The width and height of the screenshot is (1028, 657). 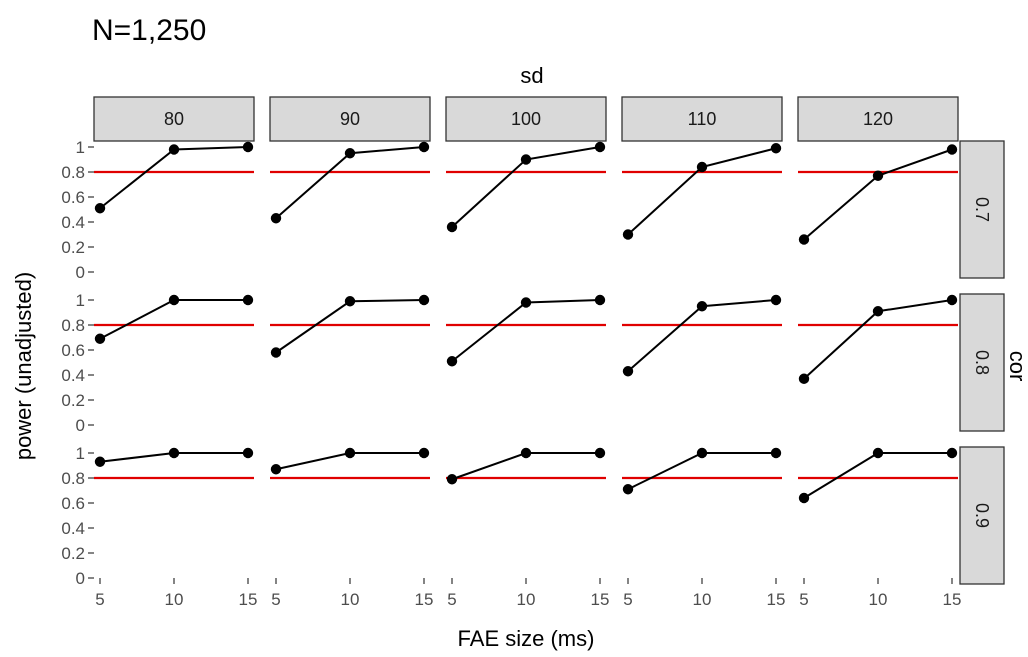 I want to click on data-point-cor-0.7-sd-80-x10, so click(x=174, y=149).